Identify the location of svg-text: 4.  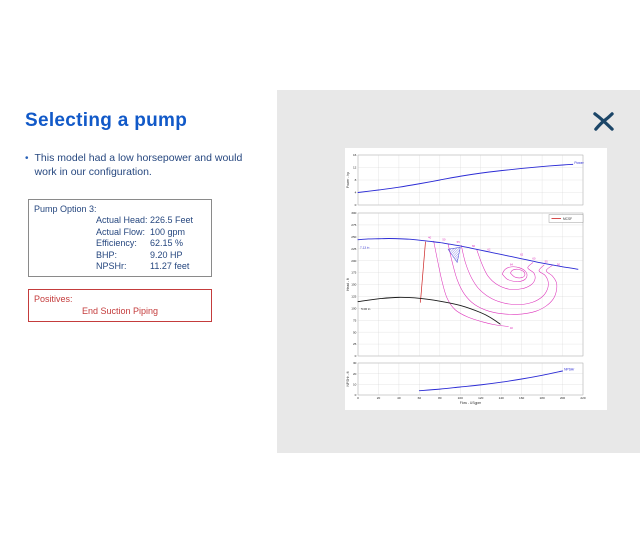
(356, 193).